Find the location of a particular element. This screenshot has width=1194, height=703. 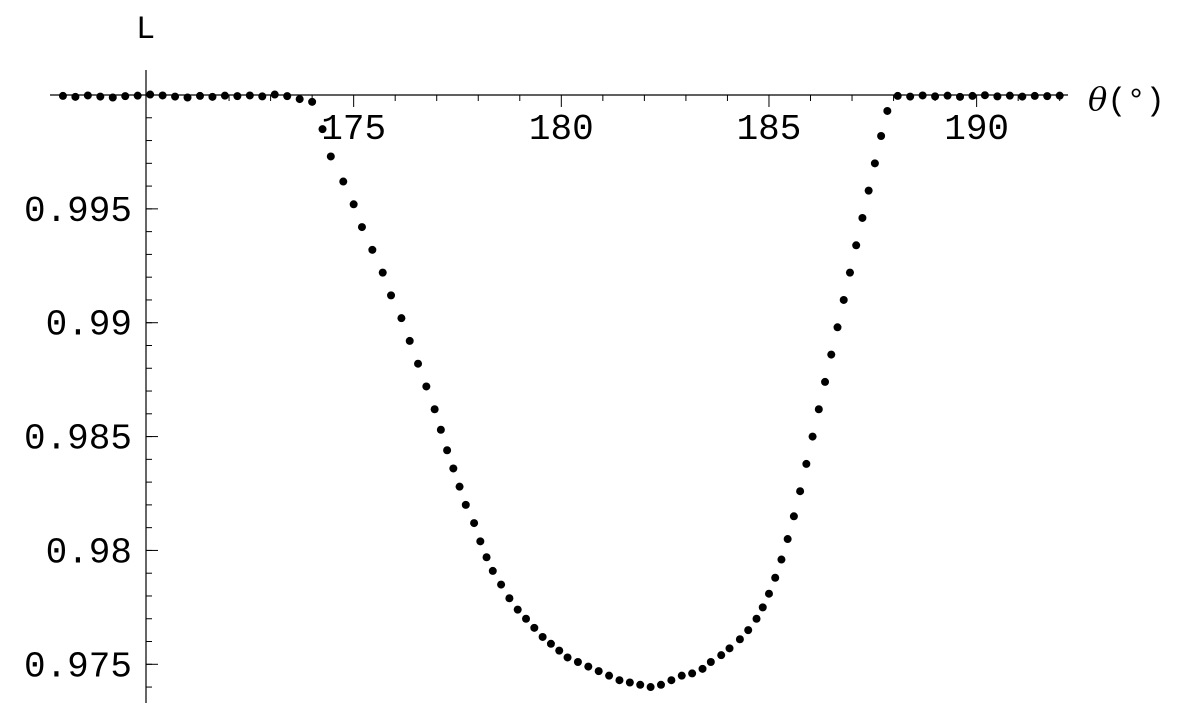

x-tick-label: 185 is located at coordinates (769, 129).